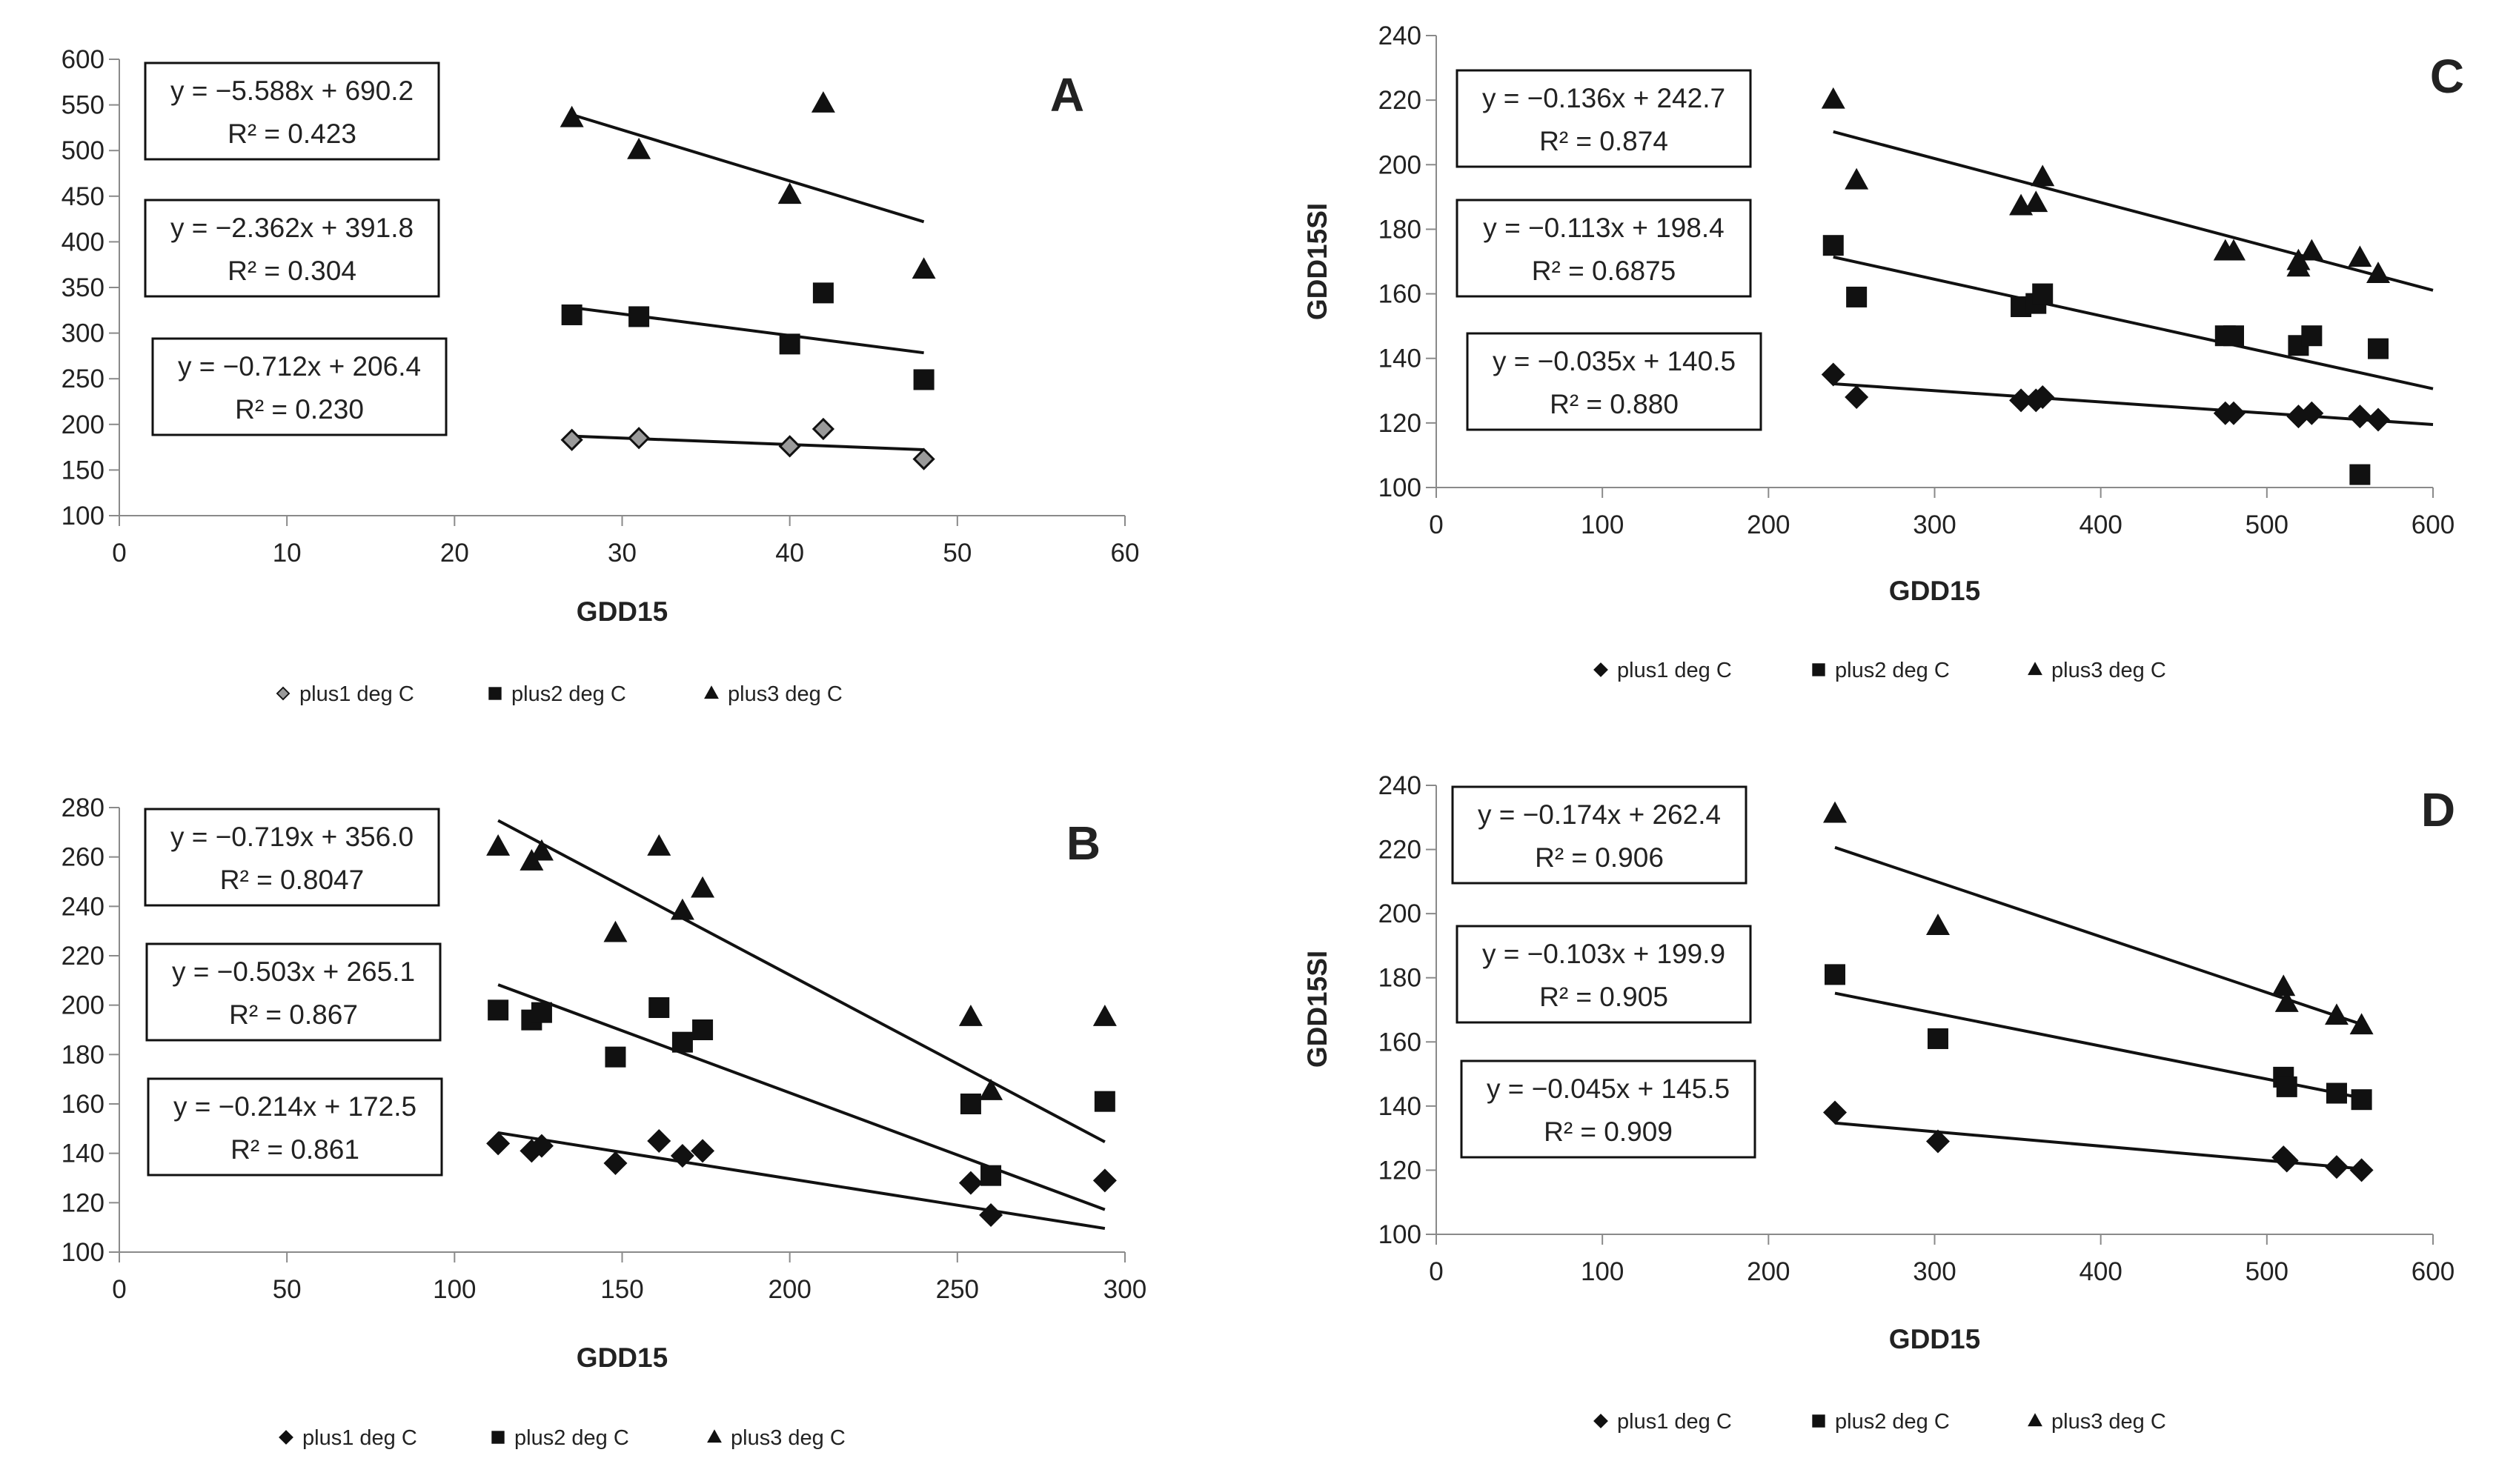 The image size is (2496, 1484). Describe the element at coordinates (1400, 229) in the screenshot. I see `y-tick-label: 180` at that location.